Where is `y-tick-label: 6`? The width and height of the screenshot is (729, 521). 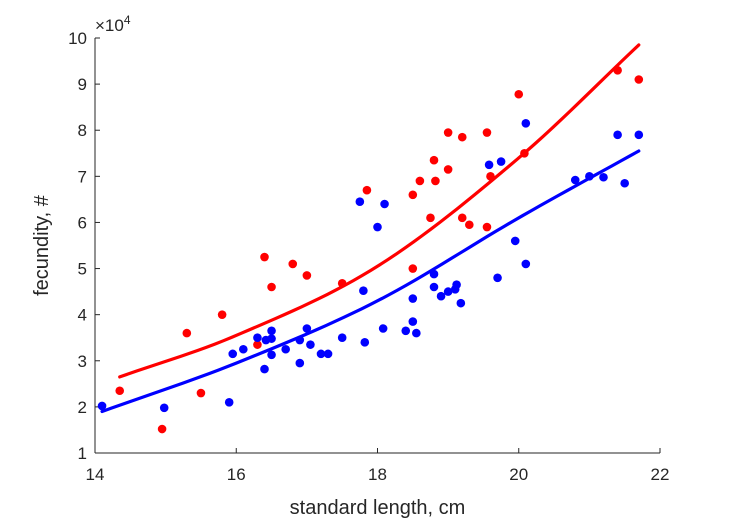 y-tick-label: 6 is located at coordinates (82, 222).